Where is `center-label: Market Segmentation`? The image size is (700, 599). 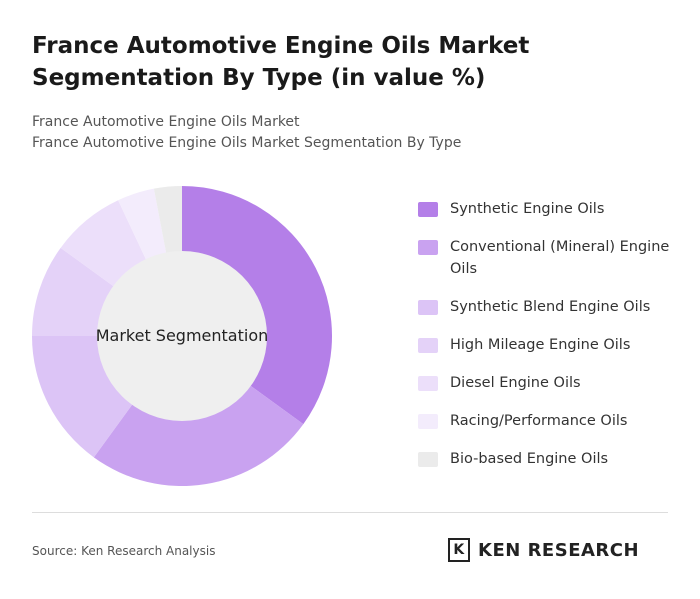
center-label: Market Segmentation is located at coordinates (182, 335).